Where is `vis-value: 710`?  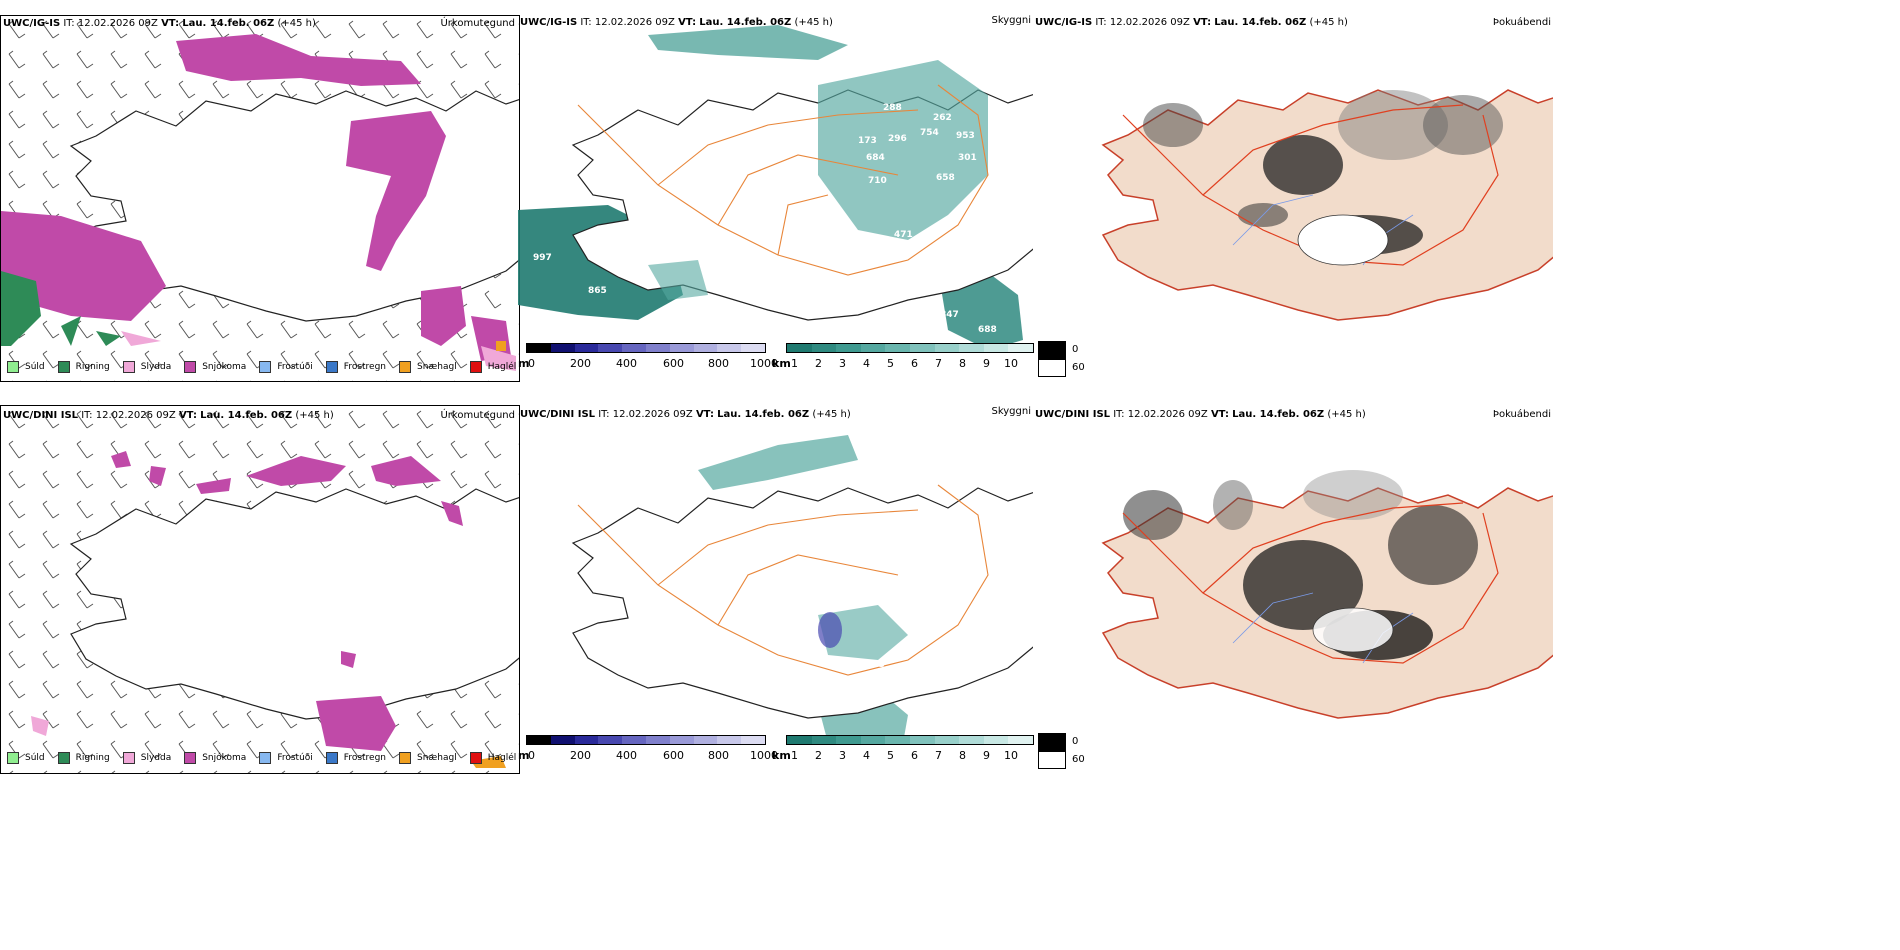 vis-value: 710 is located at coordinates (877, 181).